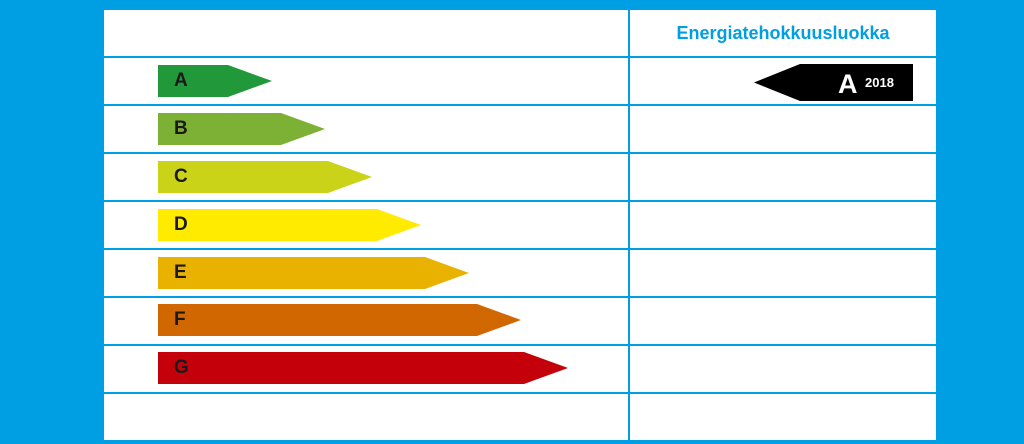 The image size is (1024, 444). Describe the element at coordinates (363, 368) in the screenshot. I see `energy-class-bar-g: G` at that location.